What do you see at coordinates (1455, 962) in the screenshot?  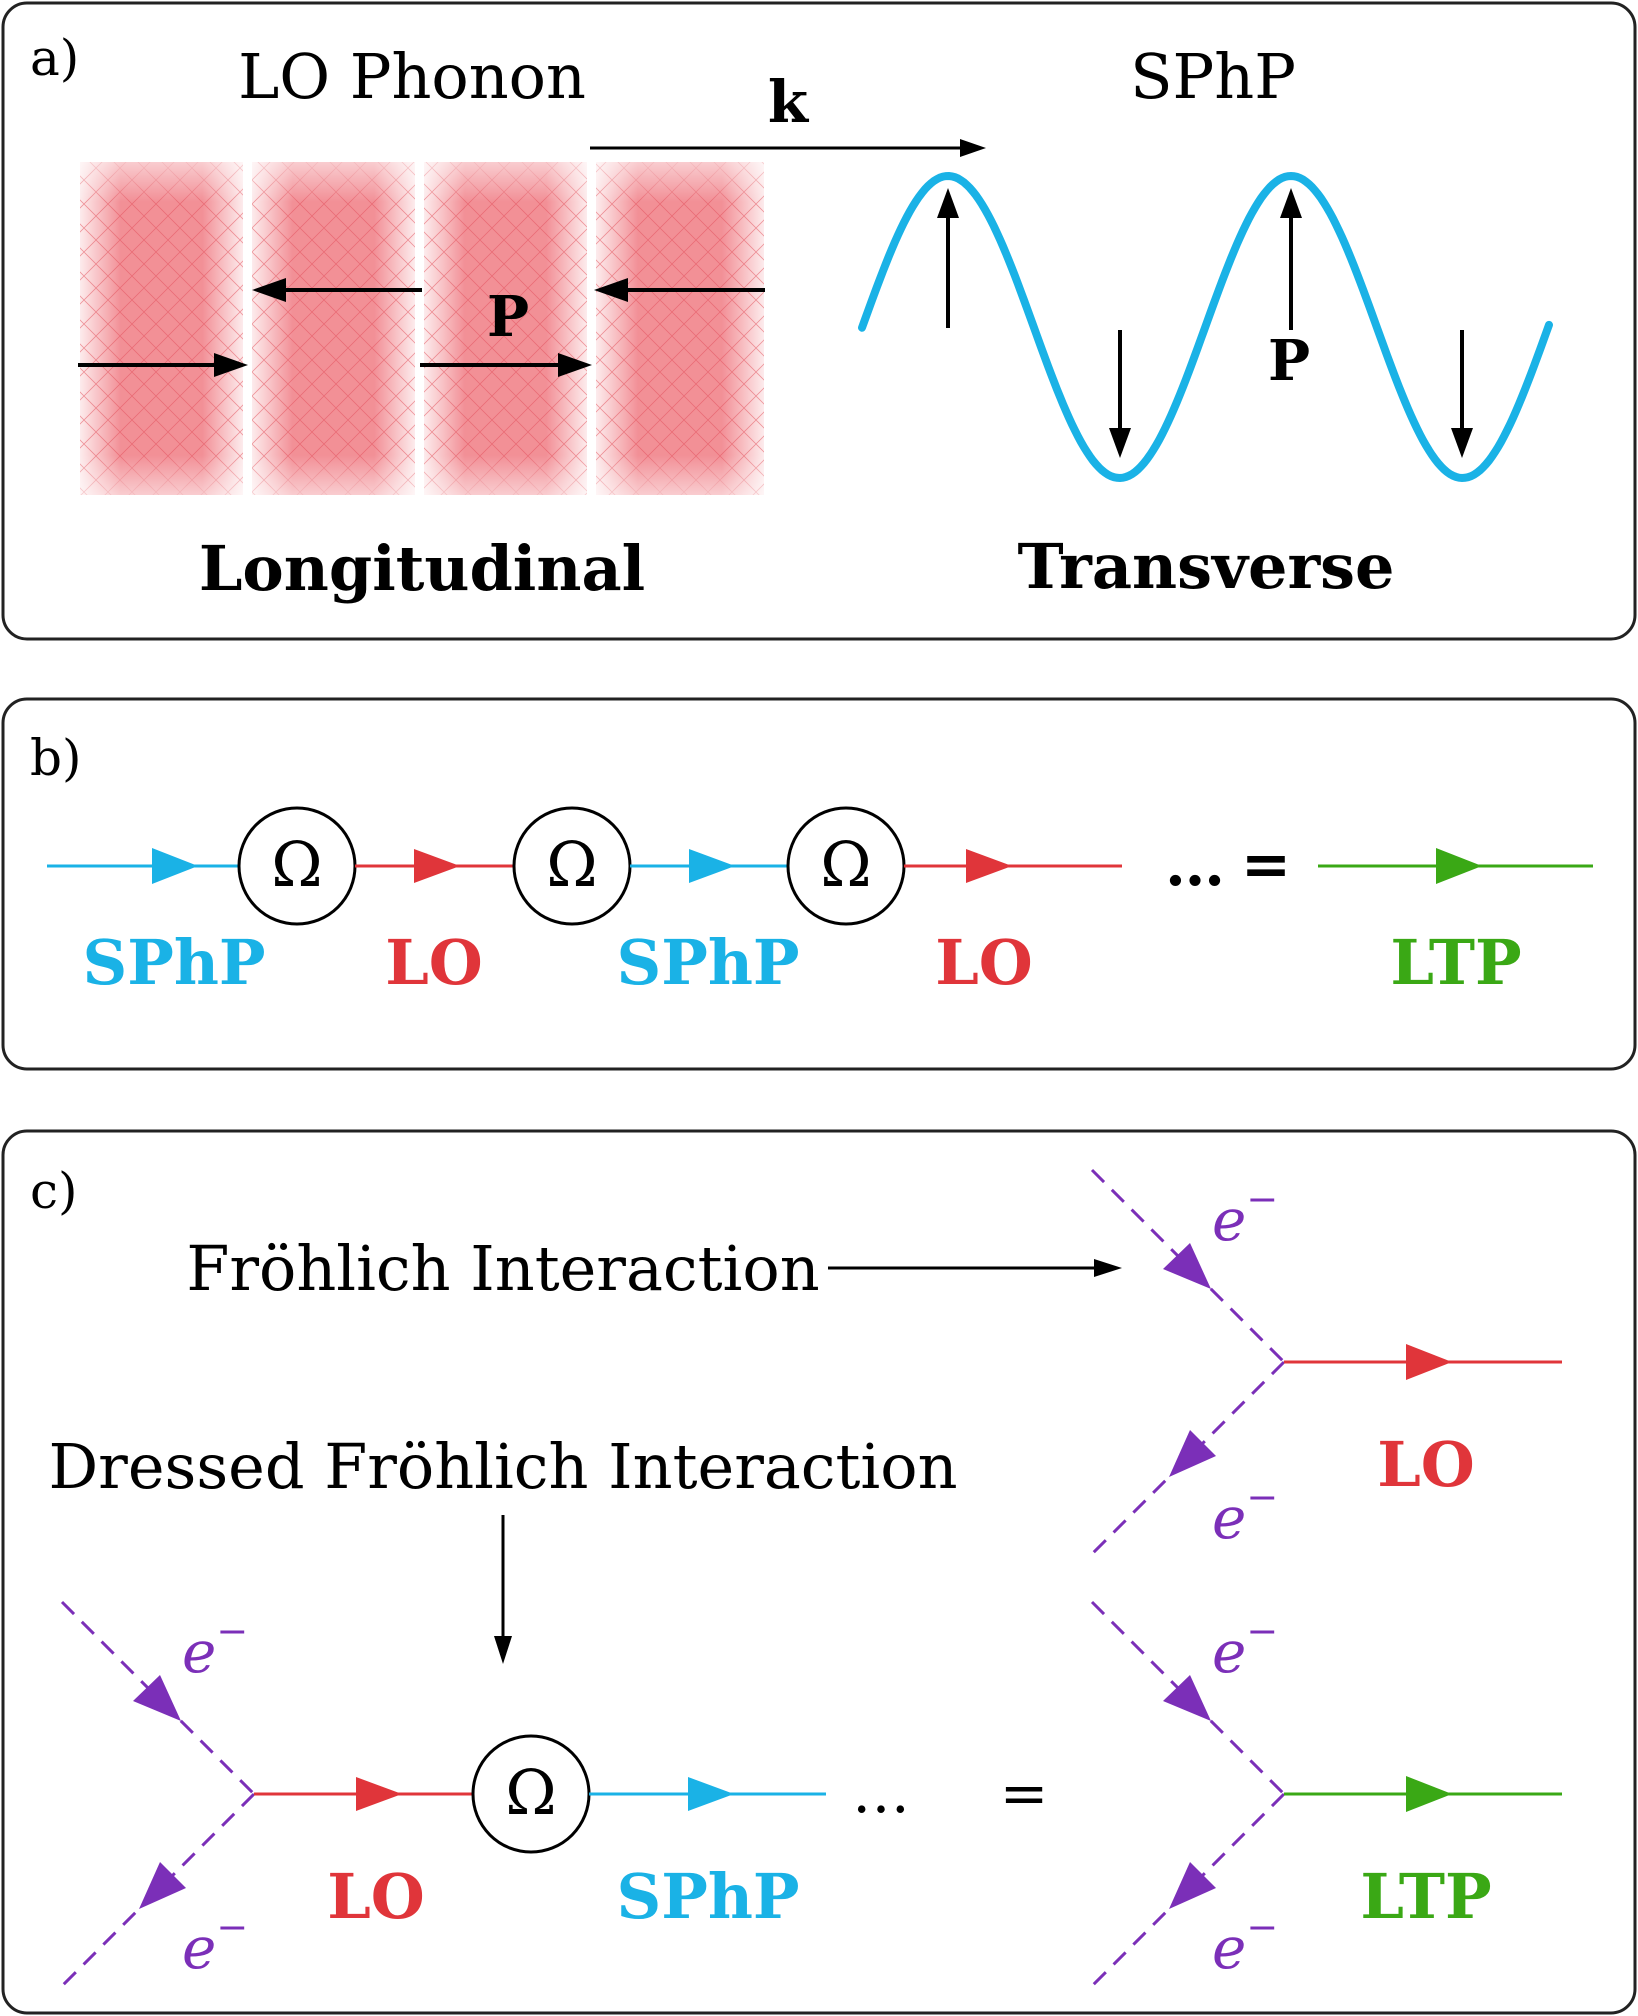 I see `label-ltp: LTP` at bounding box center [1455, 962].